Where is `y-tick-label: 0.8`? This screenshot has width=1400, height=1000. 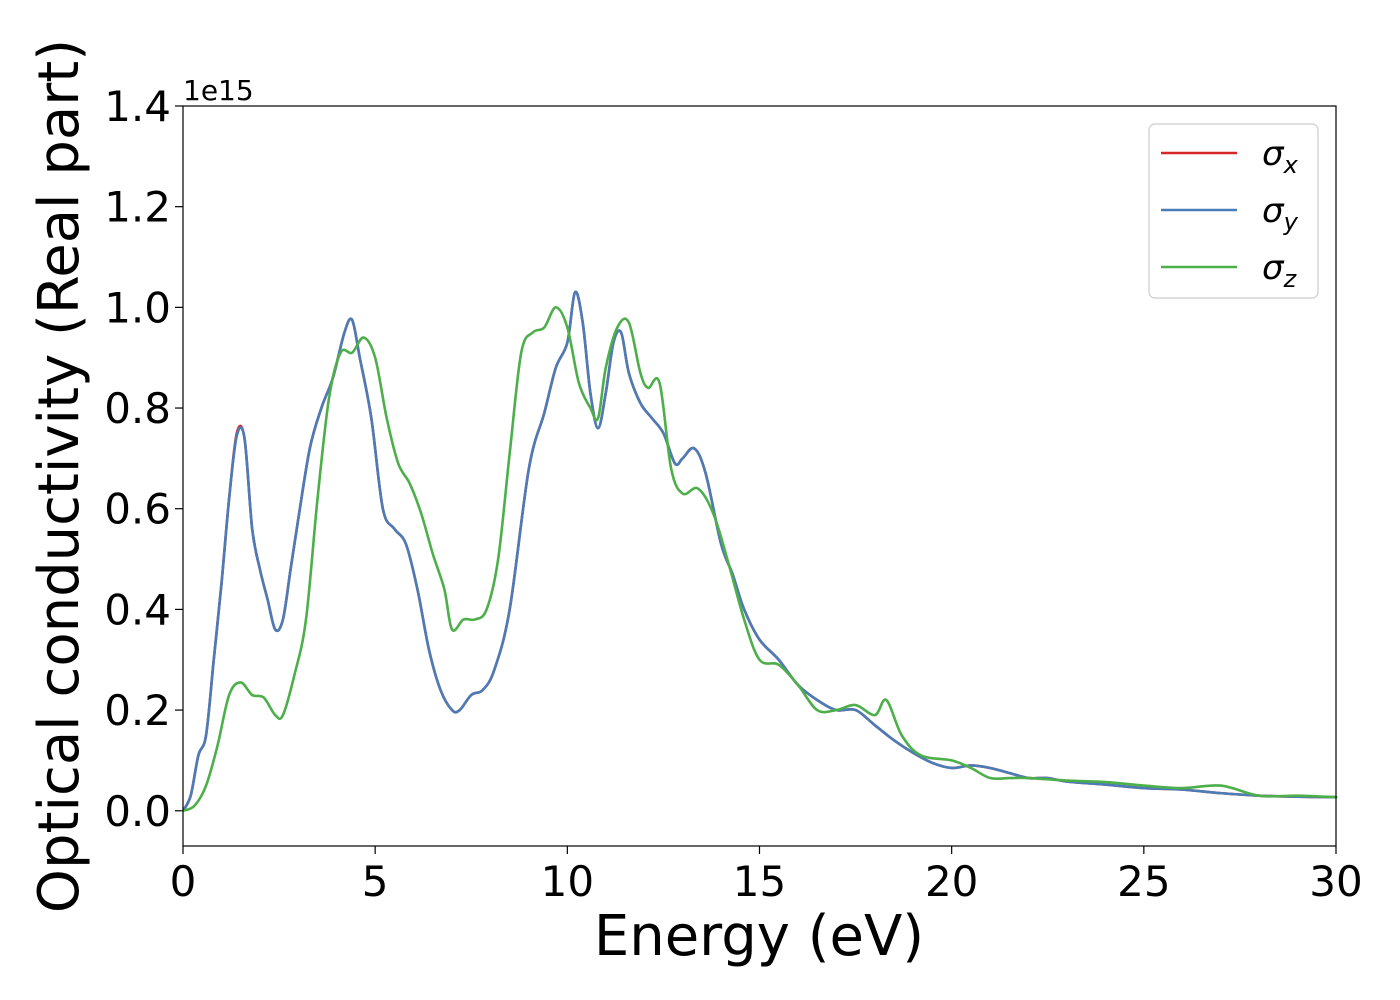 y-tick-label: 0.8 is located at coordinates (137, 408).